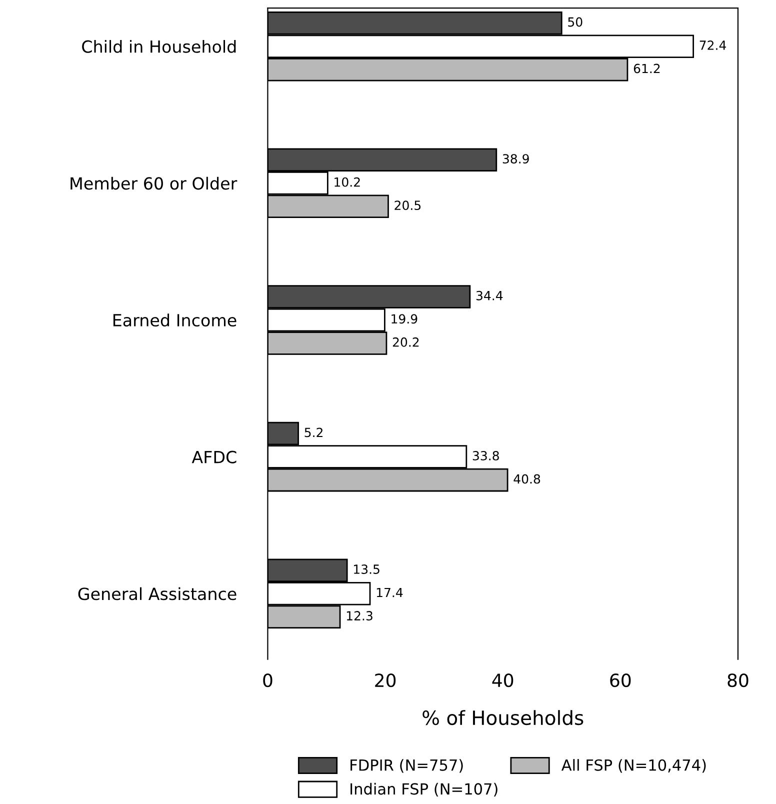 The height and width of the screenshot is (804, 776). Describe the element at coordinates (620, 680) in the screenshot. I see `x-tick-label: 60` at that location.